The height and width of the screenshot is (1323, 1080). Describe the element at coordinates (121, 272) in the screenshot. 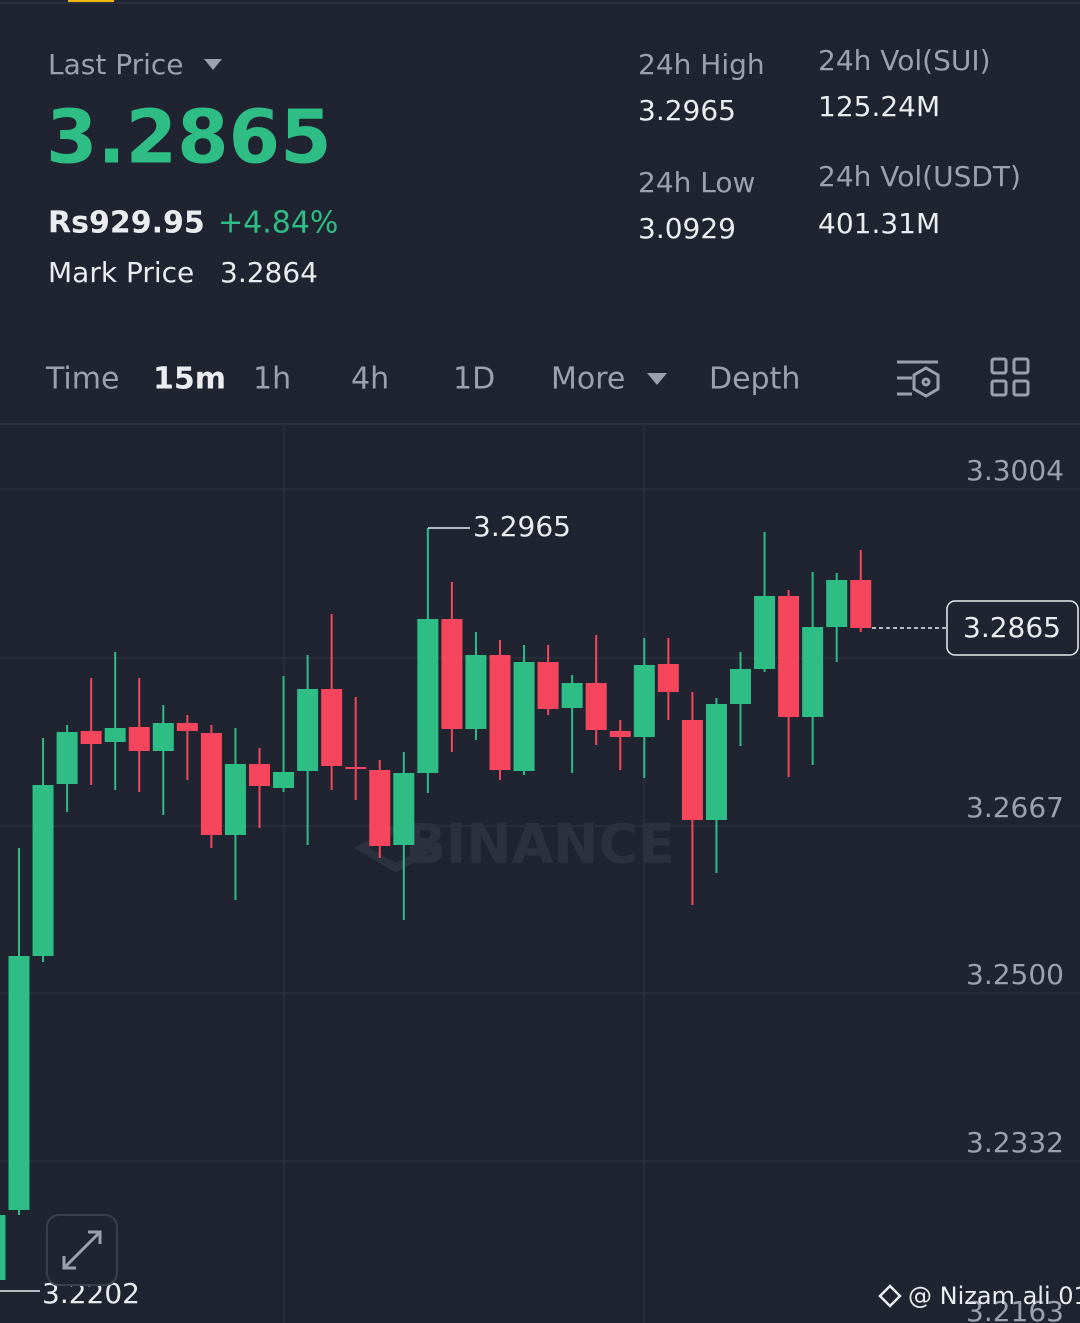

I see `mark-price-label: Mark Price` at that location.